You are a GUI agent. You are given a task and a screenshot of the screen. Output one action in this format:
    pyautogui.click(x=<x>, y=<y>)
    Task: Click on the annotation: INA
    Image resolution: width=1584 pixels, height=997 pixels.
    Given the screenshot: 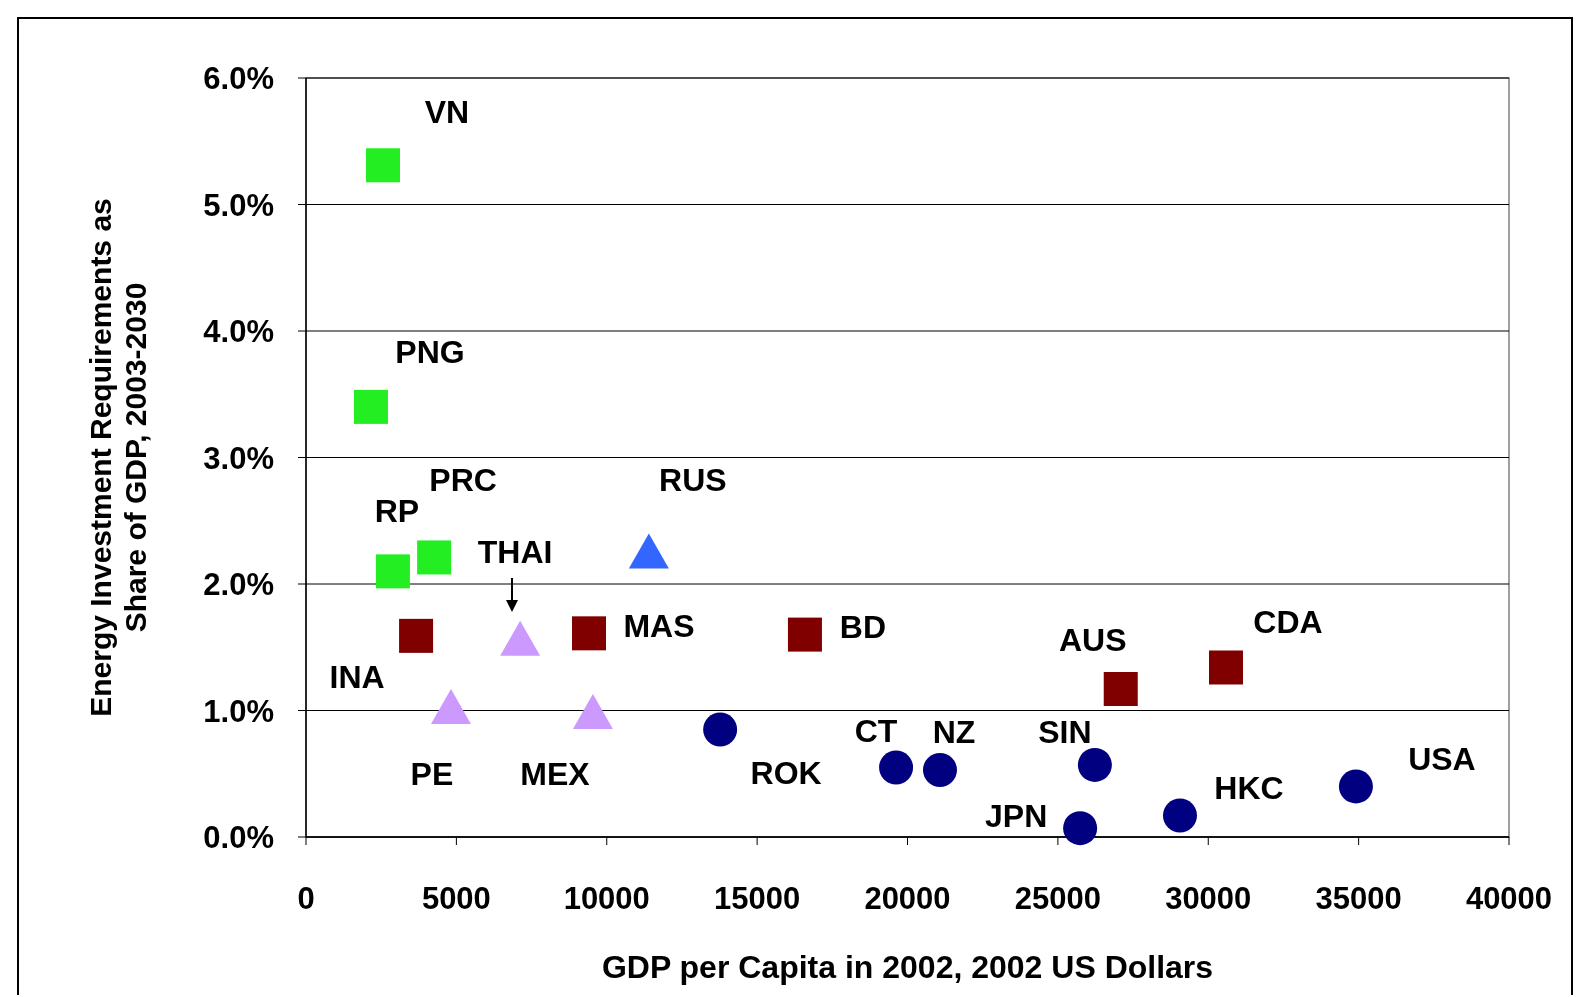 What is the action you would take?
    pyautogui.click(x=357, y=676)
    